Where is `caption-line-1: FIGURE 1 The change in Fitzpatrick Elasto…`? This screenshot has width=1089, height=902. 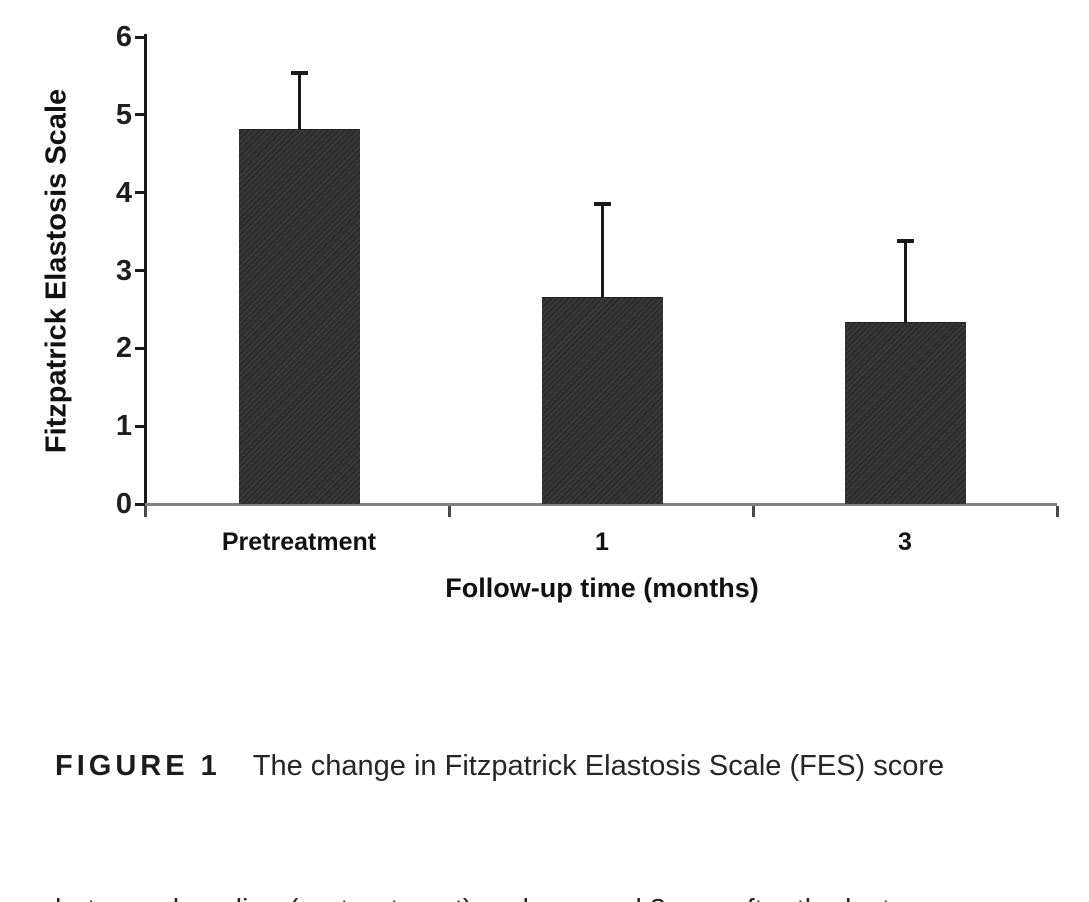 caption-line-1: FIGURE 1 The change in Fitzpatrick Elasto… is located at coordinates (557, 766).